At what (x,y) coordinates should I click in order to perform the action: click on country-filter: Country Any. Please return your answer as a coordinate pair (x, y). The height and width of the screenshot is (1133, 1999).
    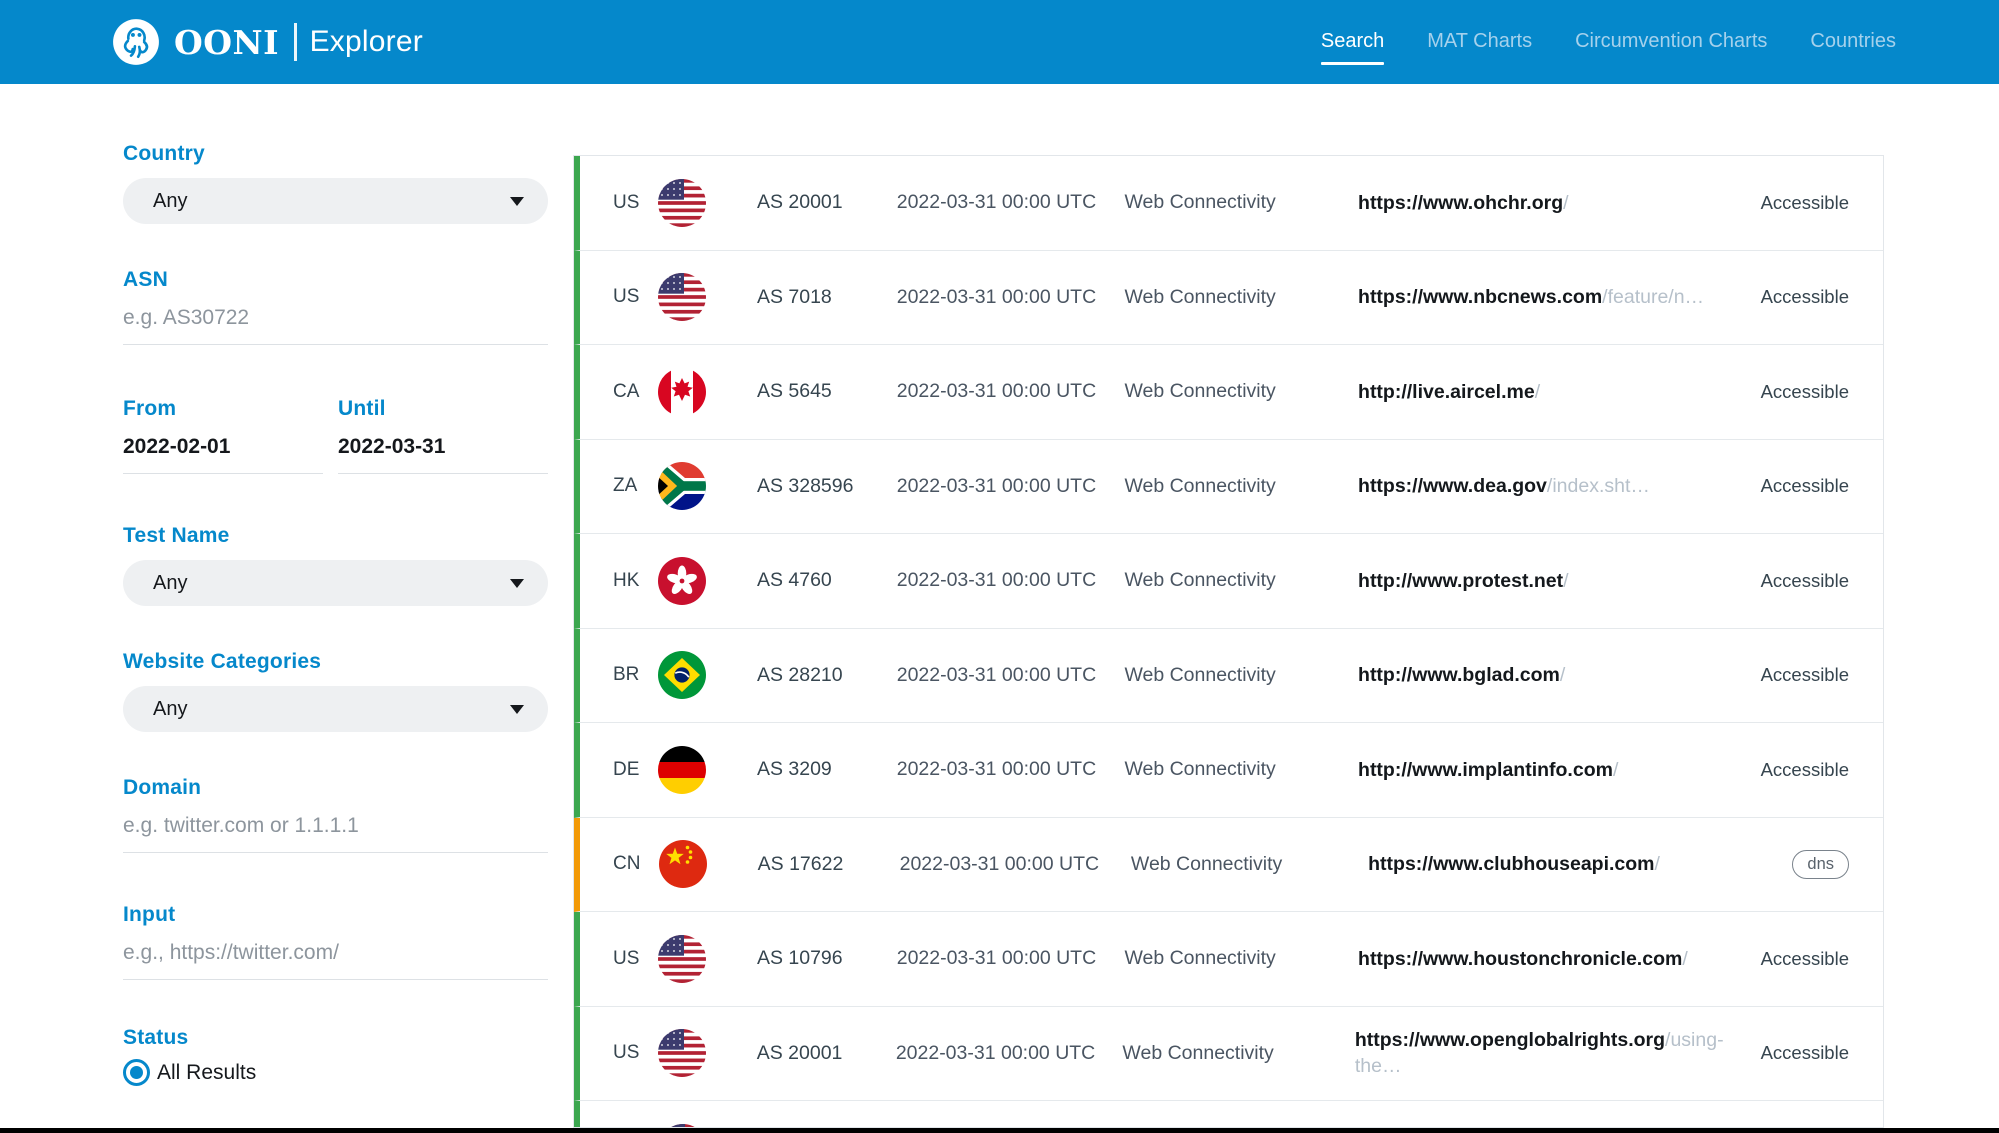
    Looking at the image, I should click on (335, 183).